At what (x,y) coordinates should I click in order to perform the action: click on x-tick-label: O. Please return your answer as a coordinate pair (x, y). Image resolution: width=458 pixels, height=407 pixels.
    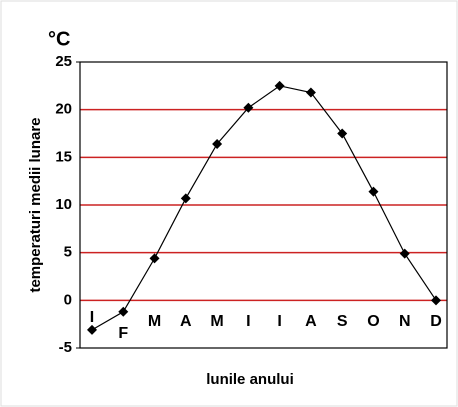
    Looking at the image, I should click on (373, 321).